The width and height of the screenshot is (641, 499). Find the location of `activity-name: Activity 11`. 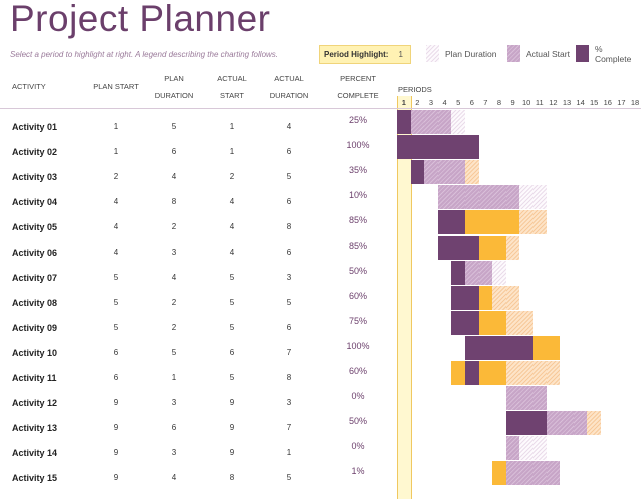

activity-name: Activity 11 is located at coordinates (34, 378).